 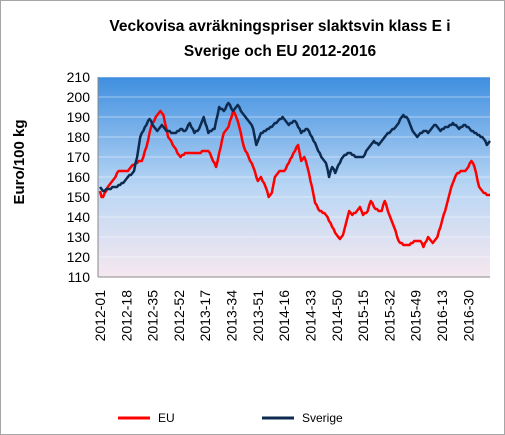 What do you see at coordinates (258, 316) in the screenshot?
I see `x-tick-label: 2013-51` at bounding box center [258, 316].